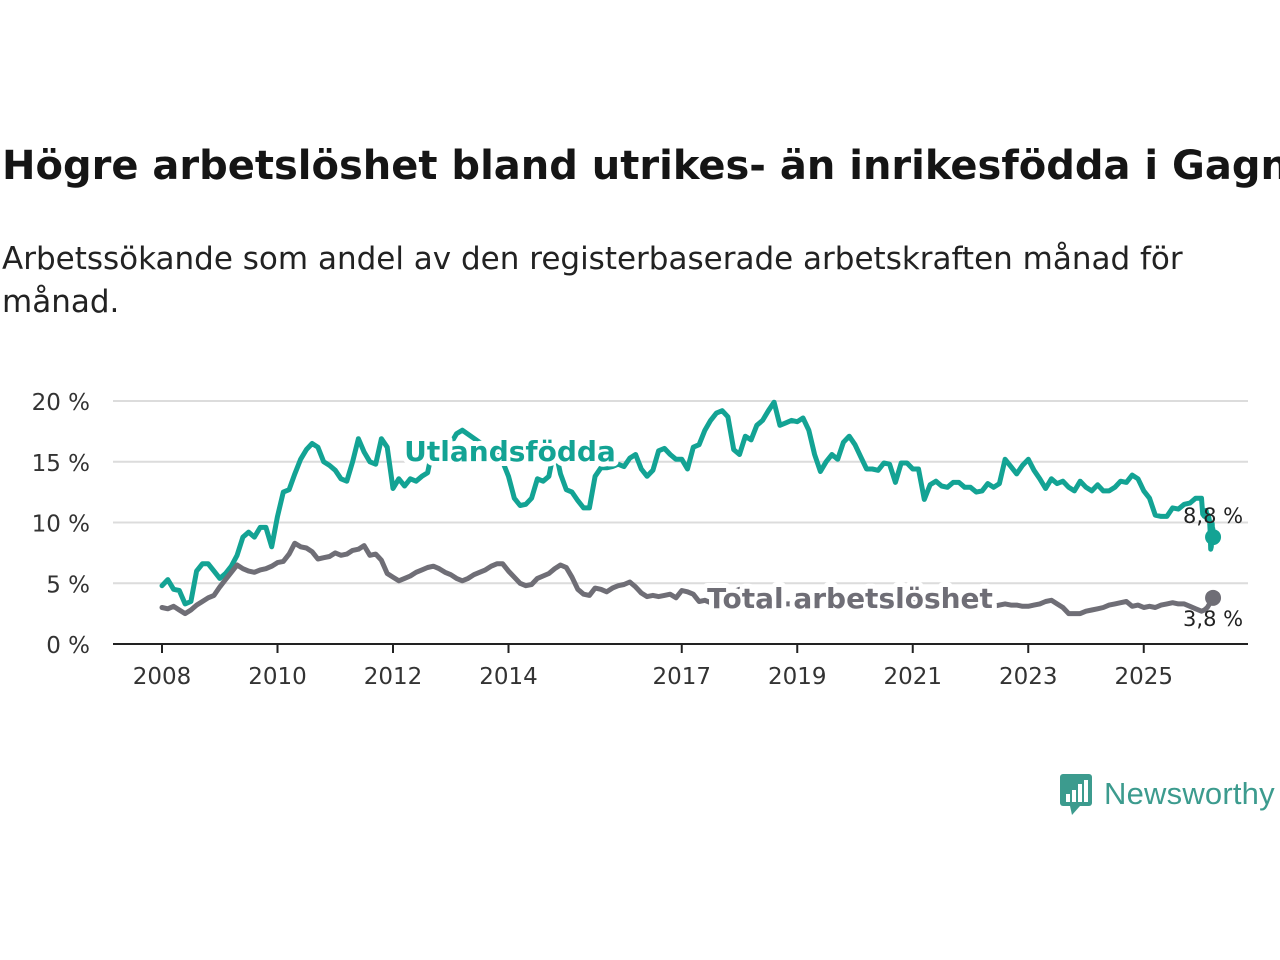 This screenshot has width=1280, height=960. I want to click on y-tick-label: 20 %, so click(61, 403).